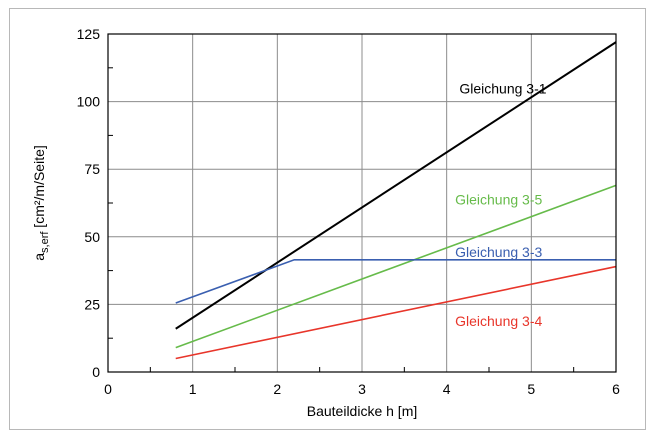 The image size is (655, 437). What do you see at coordinates (498, 199) in the screenshot?
I see `series-label: Gleichung 3-5` at bounding box center [498, 199].